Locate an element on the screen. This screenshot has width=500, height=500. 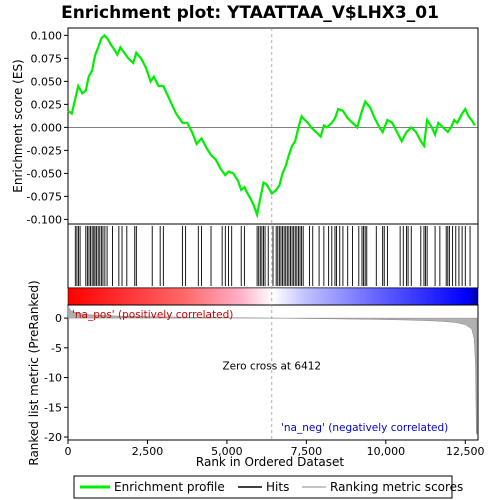
metric-y-tick-label: -10 is located at coordinates (53, 378).